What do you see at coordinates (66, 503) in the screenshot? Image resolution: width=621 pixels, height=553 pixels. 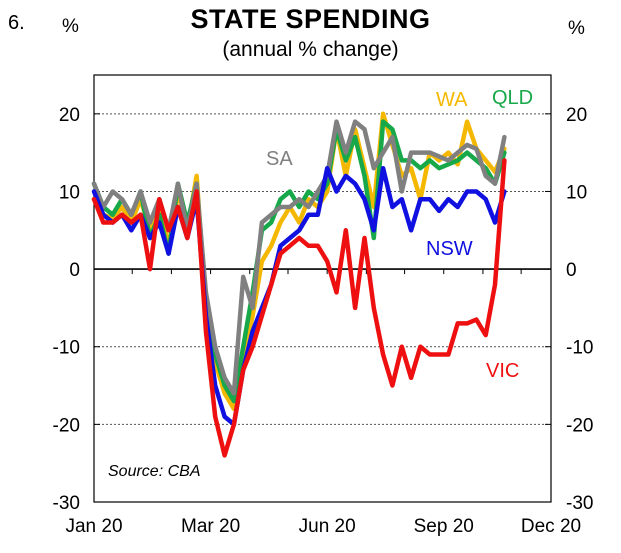 I see `y-tick-label-left: -30` at bounding box center [66, 503].